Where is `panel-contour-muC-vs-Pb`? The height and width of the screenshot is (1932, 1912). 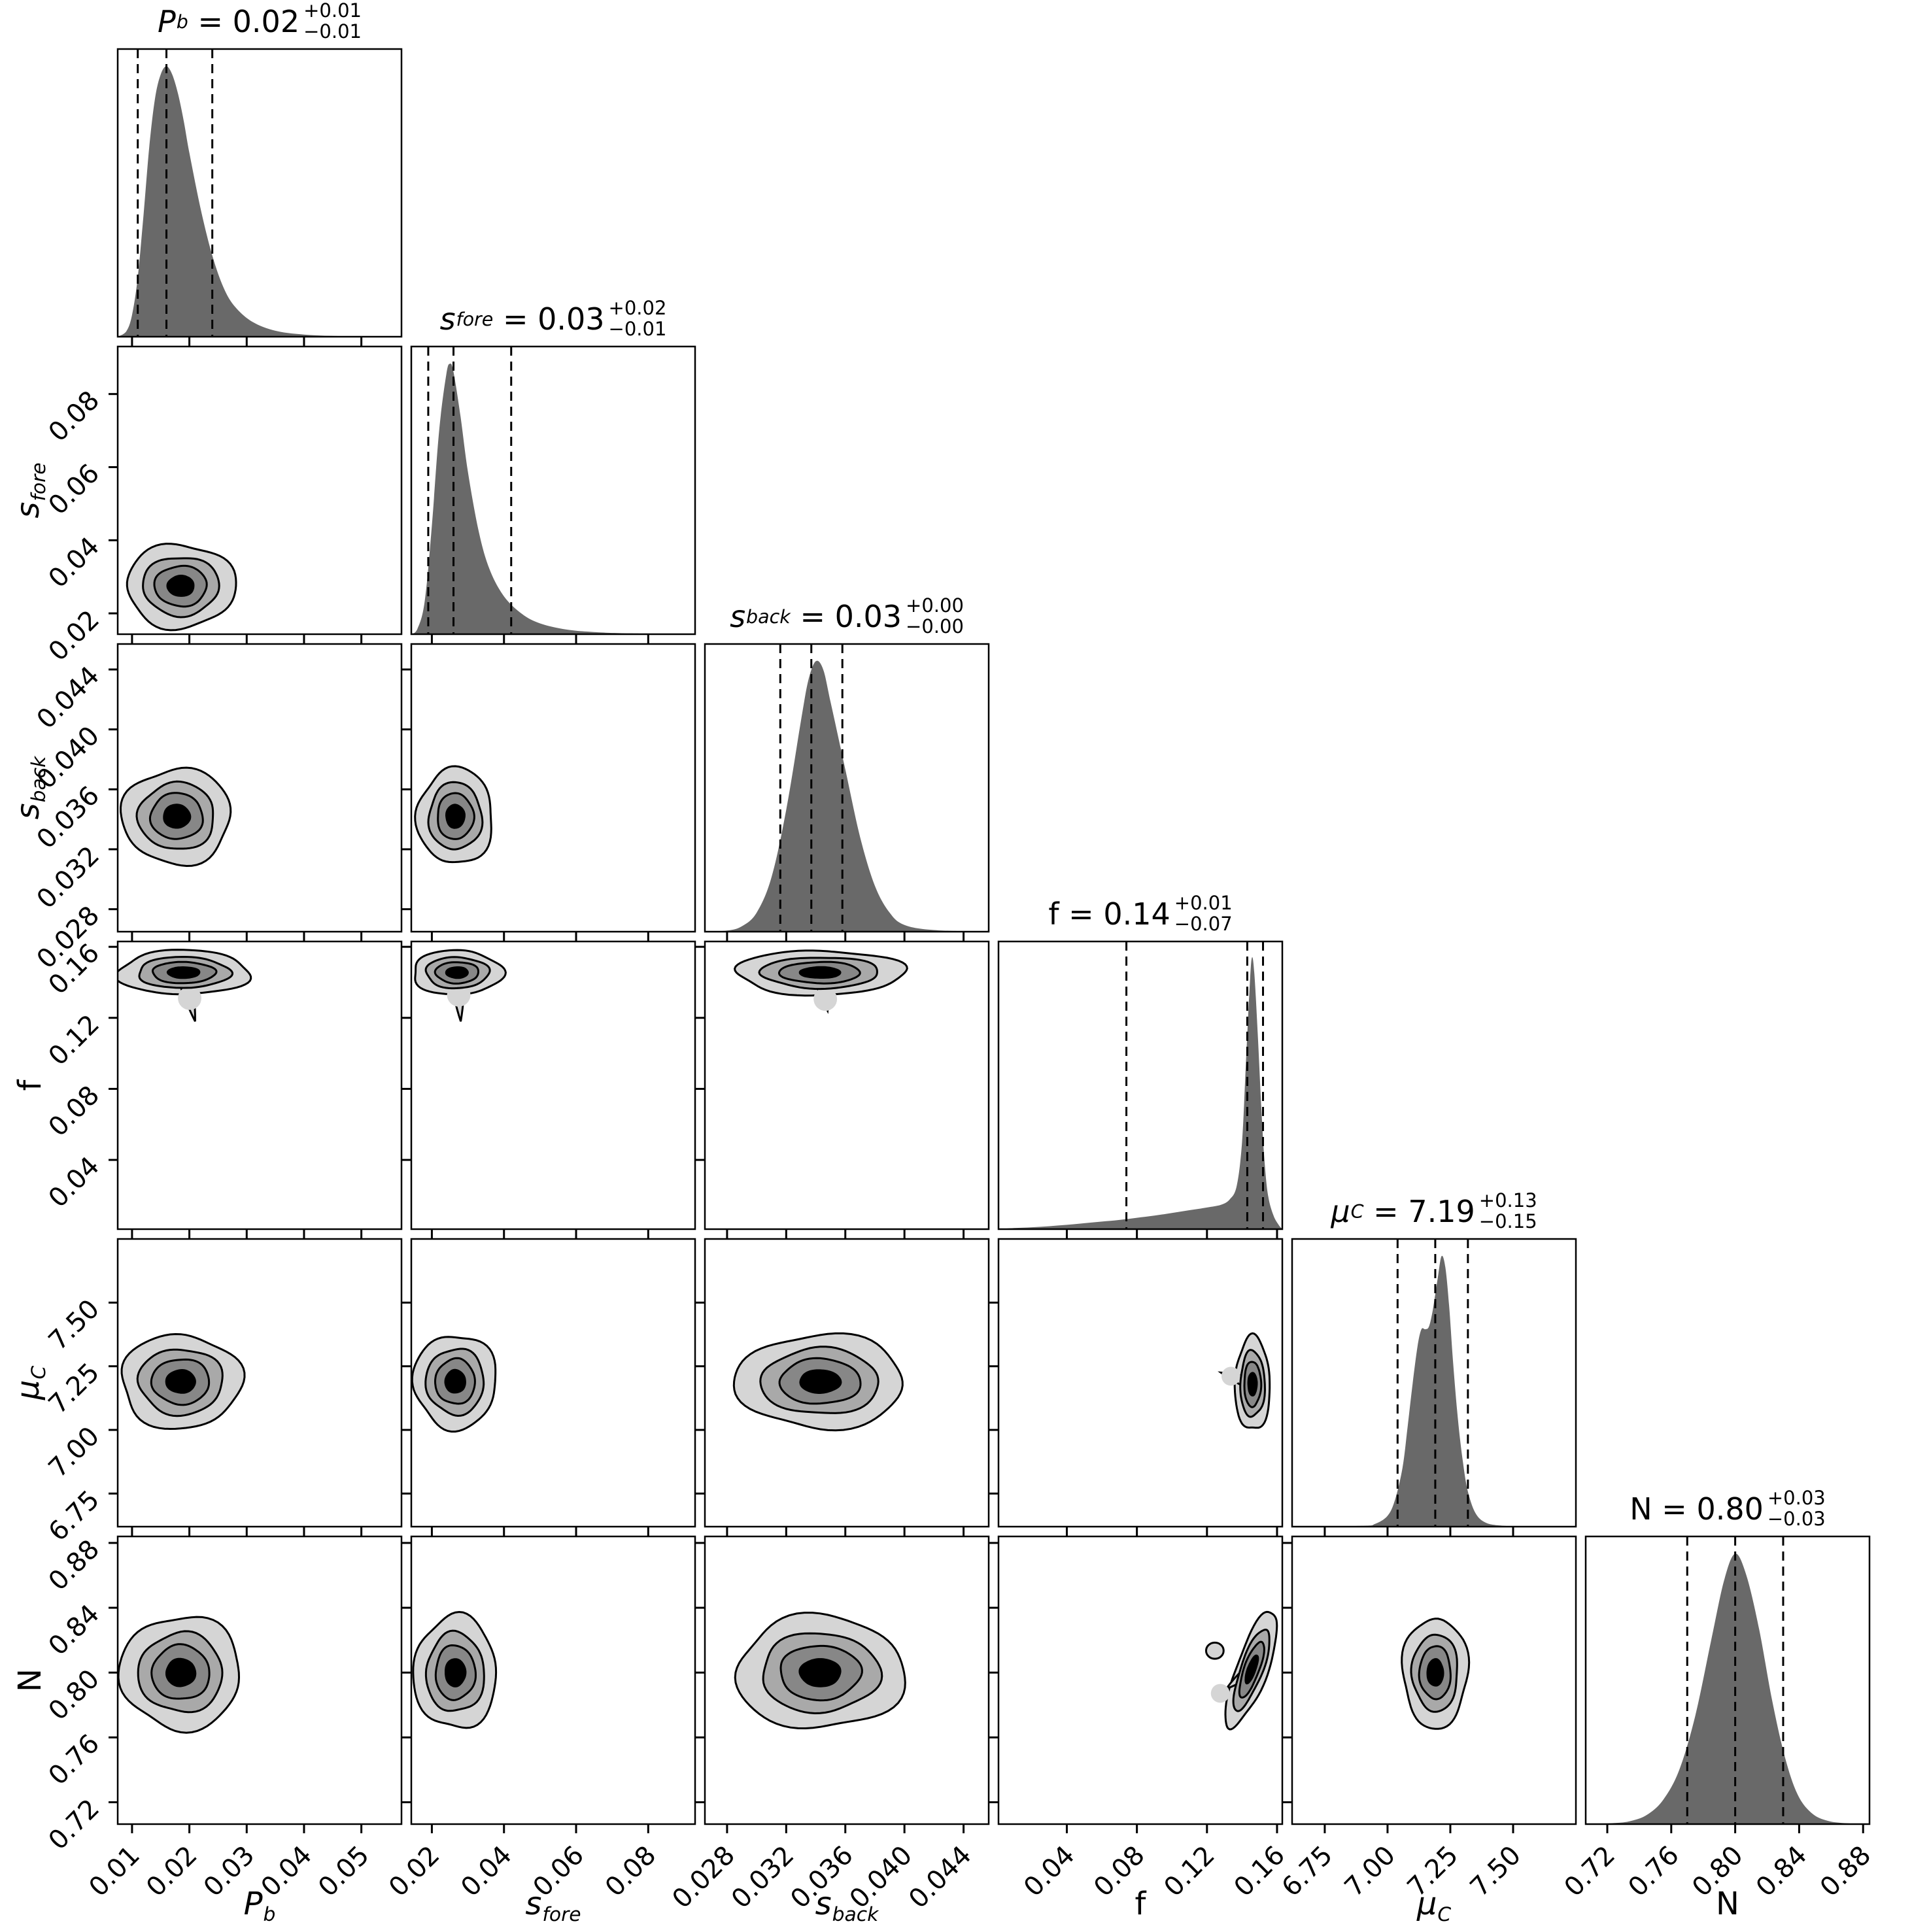 panel-contour-muC-vs-Pb is located at coordinates (256, 1387).